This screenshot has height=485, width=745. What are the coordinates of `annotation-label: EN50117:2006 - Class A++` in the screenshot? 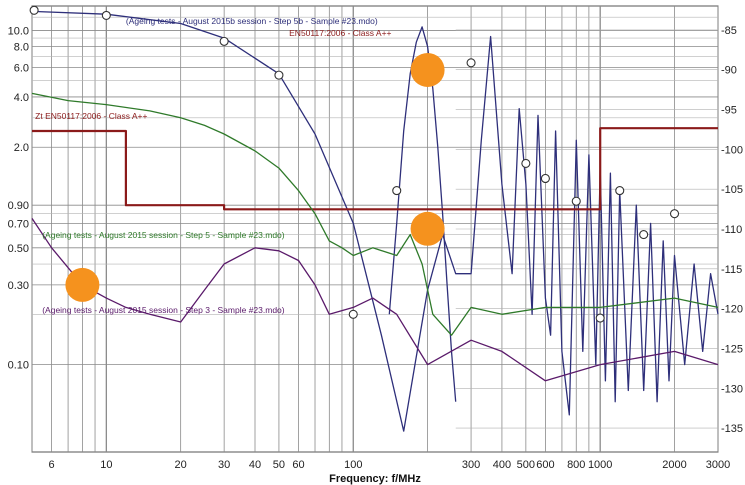 It's located at (340, 33).